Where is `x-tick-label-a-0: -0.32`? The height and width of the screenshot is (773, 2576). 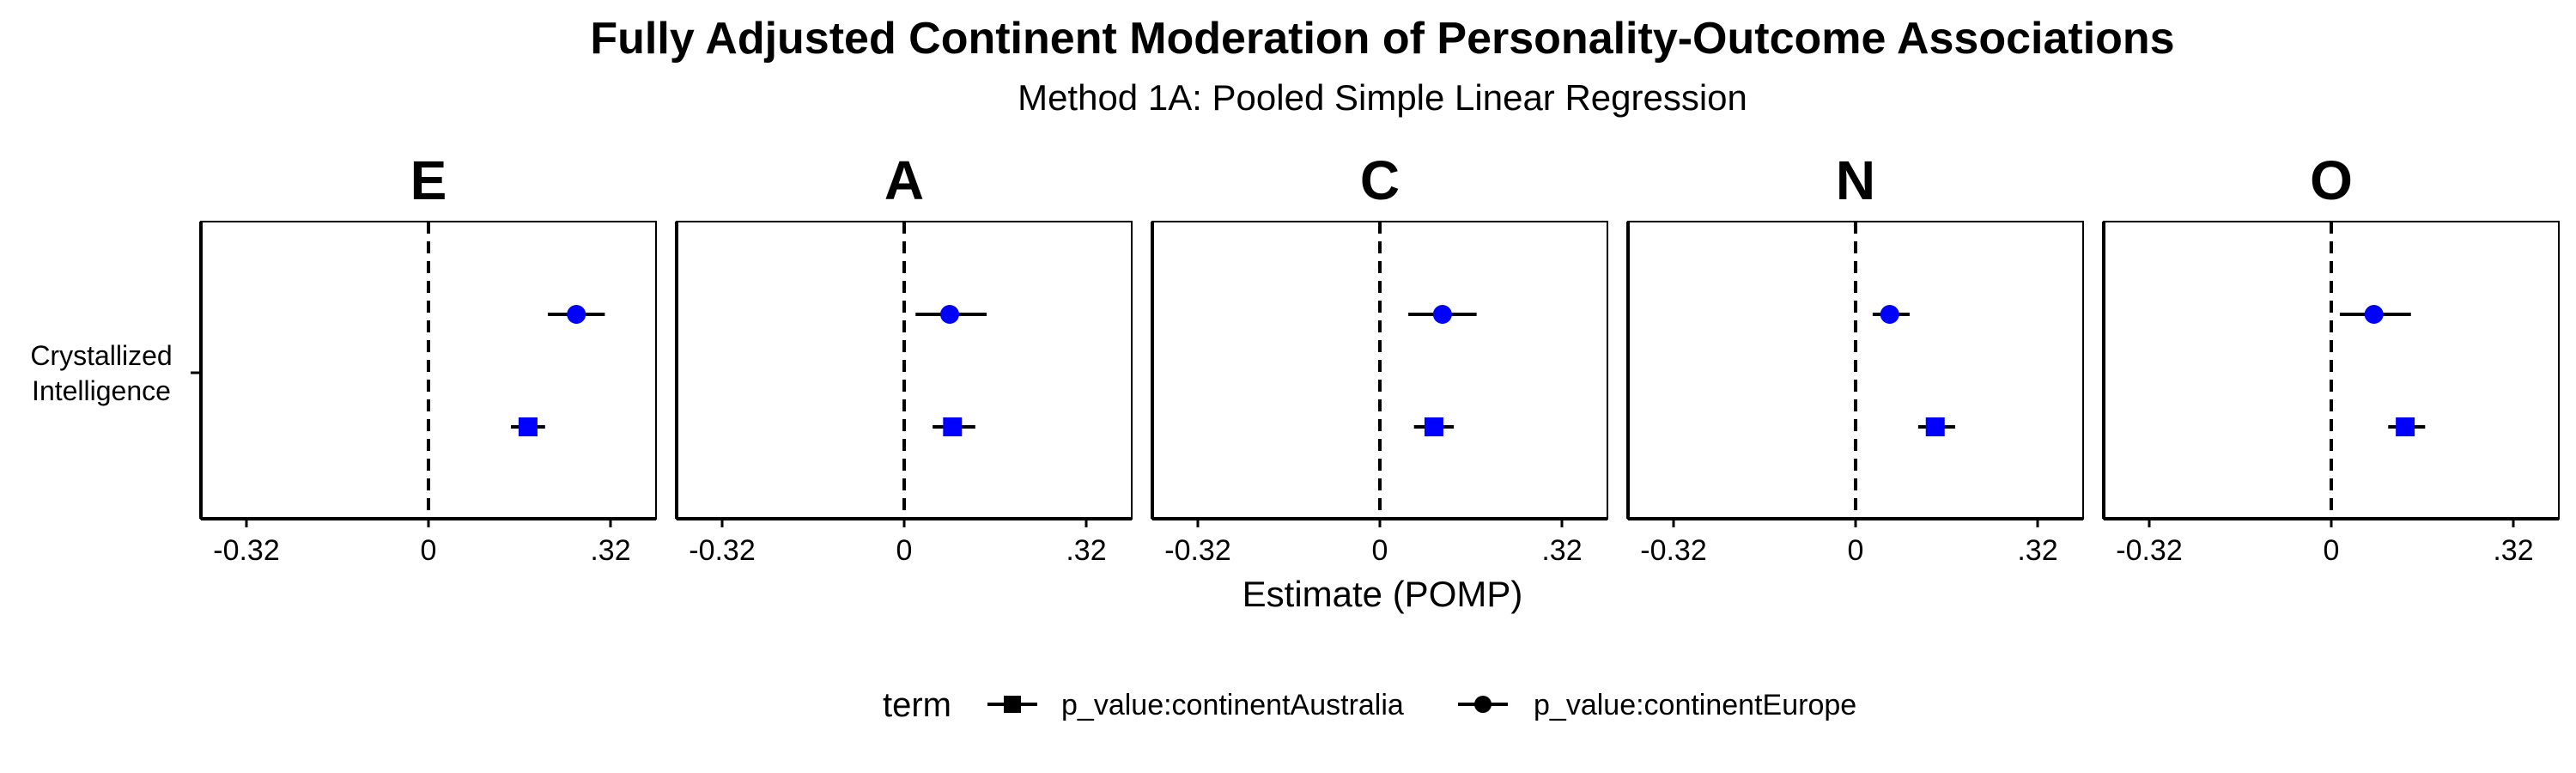 x-tick-label-a-0: -0.32 is located at coordinates (722, 550).